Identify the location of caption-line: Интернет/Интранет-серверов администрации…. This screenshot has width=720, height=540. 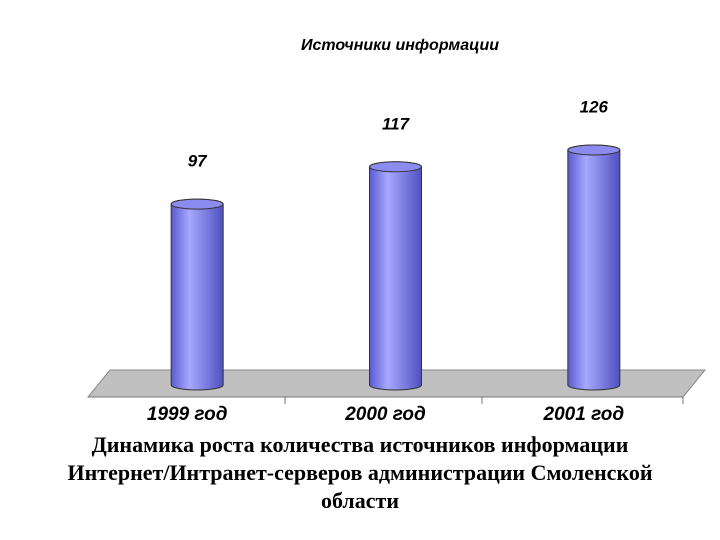
(359, 472).